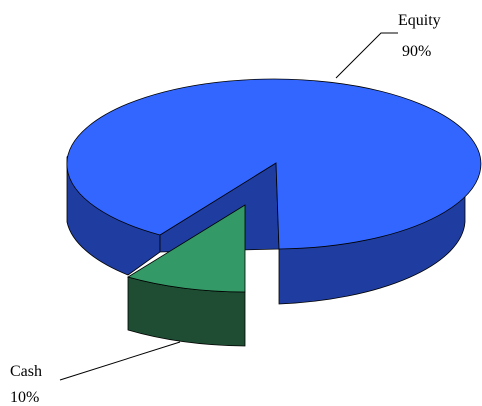 The height and width of the screenshot is (406, 482). What do you see at coordinates (24, 397) in the screenshot?
I see `cash-value-label: 10%` at bounding box center [24, 397].